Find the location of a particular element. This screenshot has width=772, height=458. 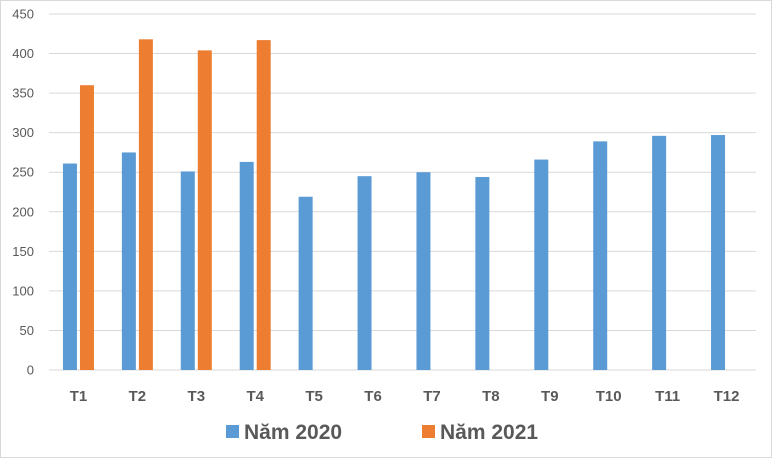

bar-nam-2021-t2 is located at coordinates (145, 205).